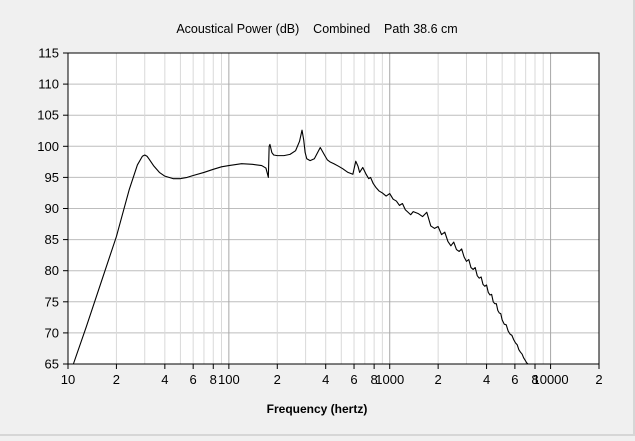 The width and height of the screenshot is (635, 441). What do you see at coordinates (48, 84) in the screenshot?
I see `y-tick-label: 110` at bounding box center [48, 84].